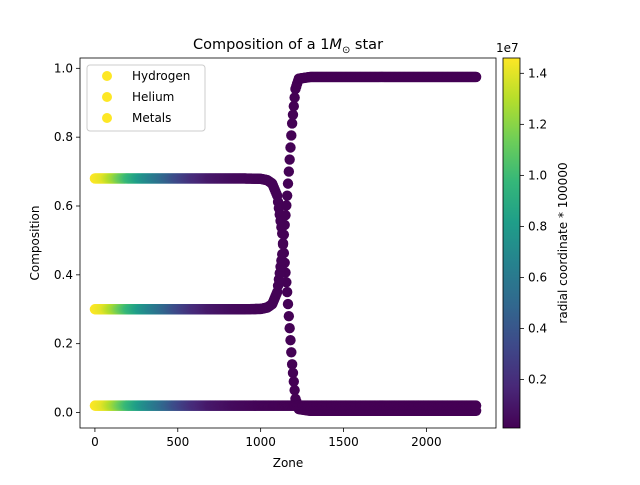  Describe the element at coordinates (537, 226) in the screenshot. I see `colorbar-tick-label: 0.8` at that location.